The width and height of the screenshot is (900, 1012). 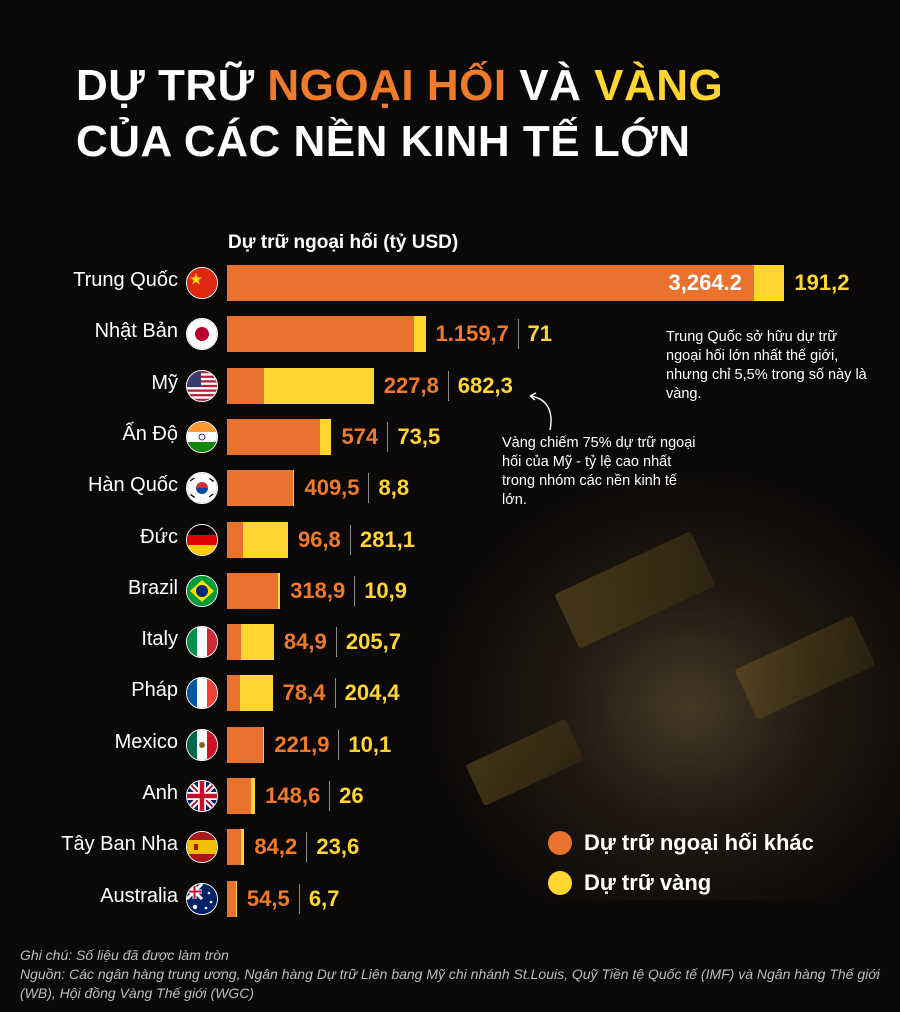 What do you see at coordinates (324, 898) in the screenshot?
I see `value-gold: 6,7` at bounding box center [324, 898].